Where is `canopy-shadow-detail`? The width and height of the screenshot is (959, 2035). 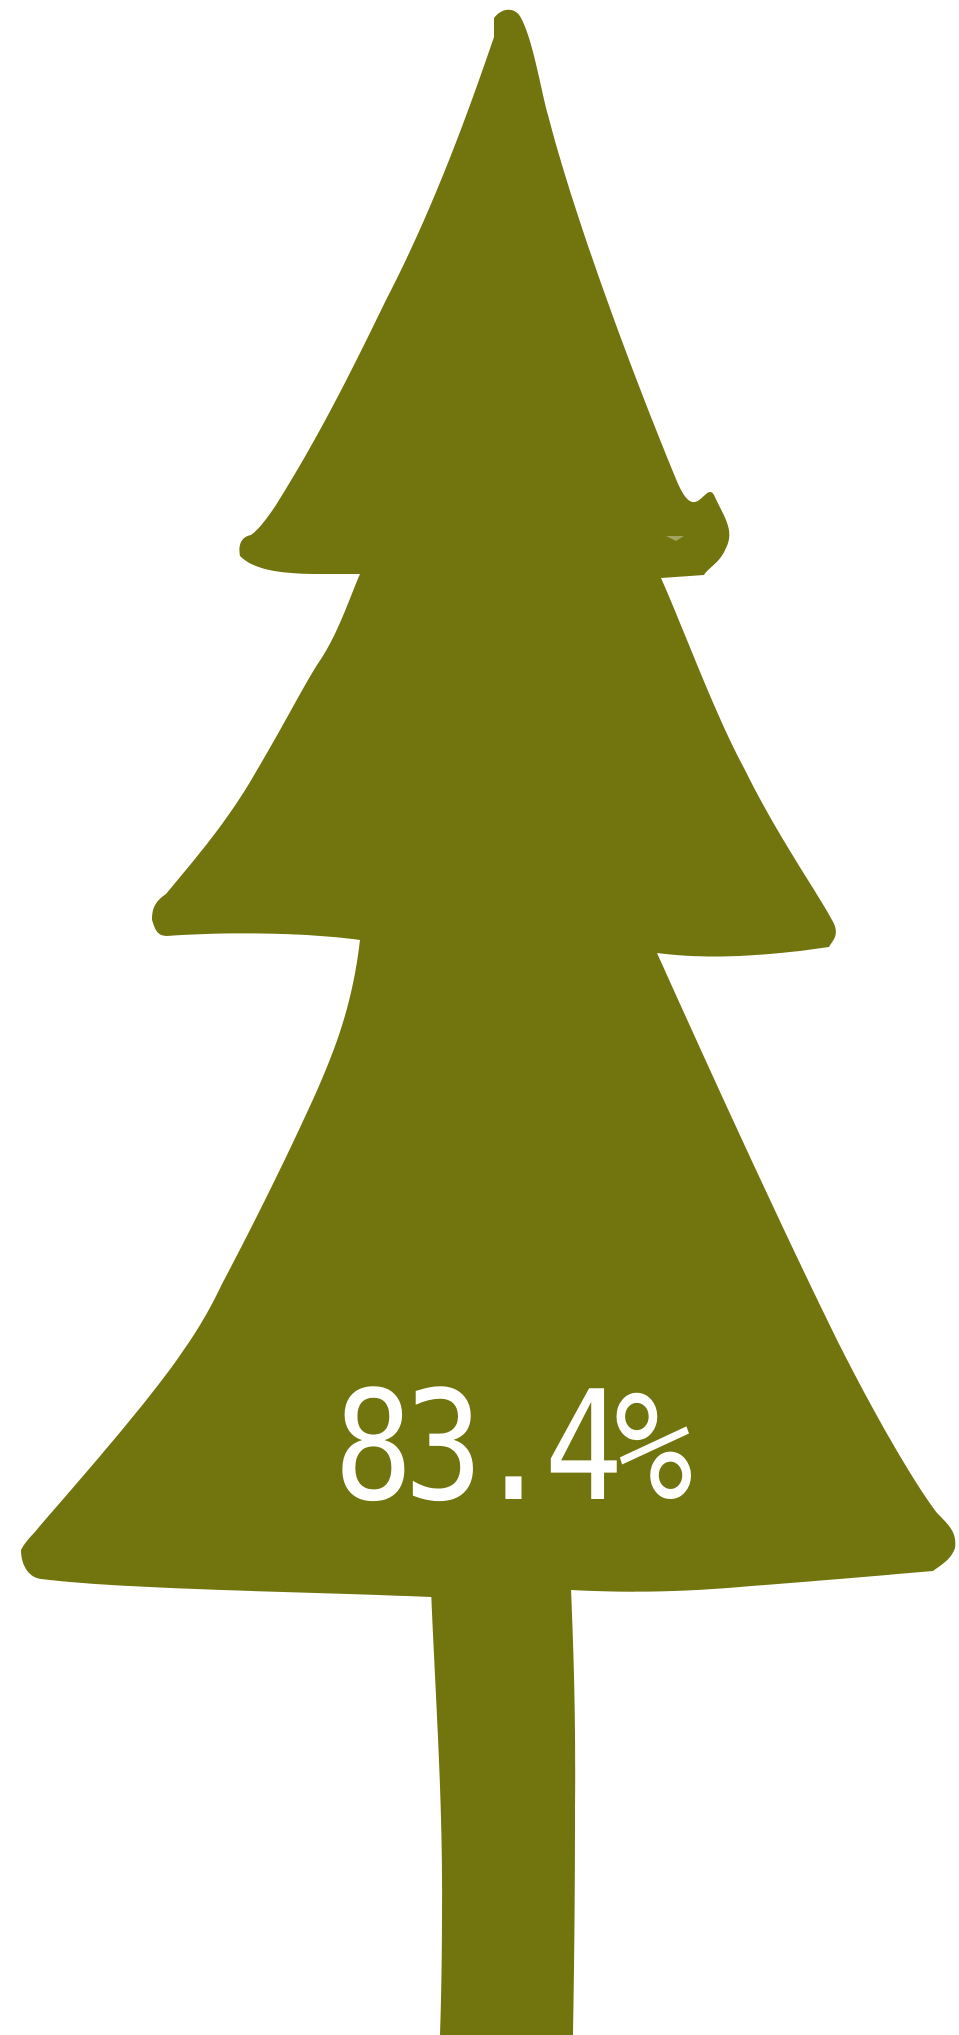 canopy-shadow-detail is located at coordinates (675, 538).